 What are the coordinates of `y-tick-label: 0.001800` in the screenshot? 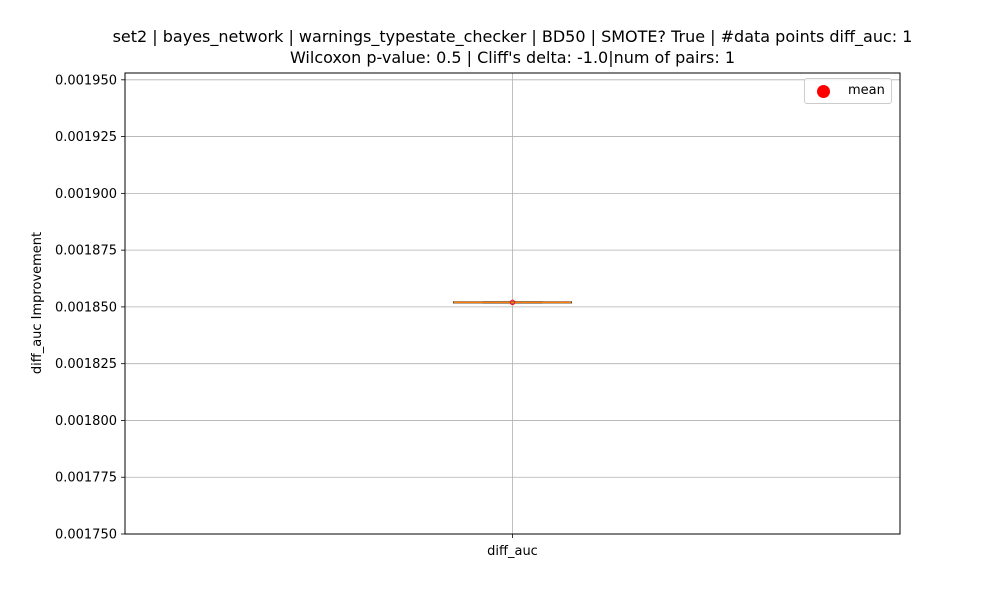 It's located at (86, 421).